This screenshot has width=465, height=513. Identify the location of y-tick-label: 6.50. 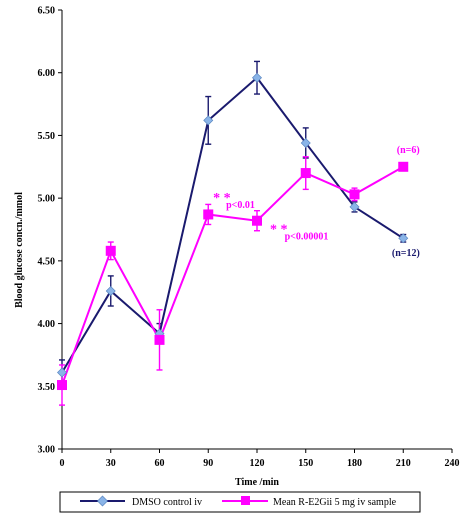
(47, 11).